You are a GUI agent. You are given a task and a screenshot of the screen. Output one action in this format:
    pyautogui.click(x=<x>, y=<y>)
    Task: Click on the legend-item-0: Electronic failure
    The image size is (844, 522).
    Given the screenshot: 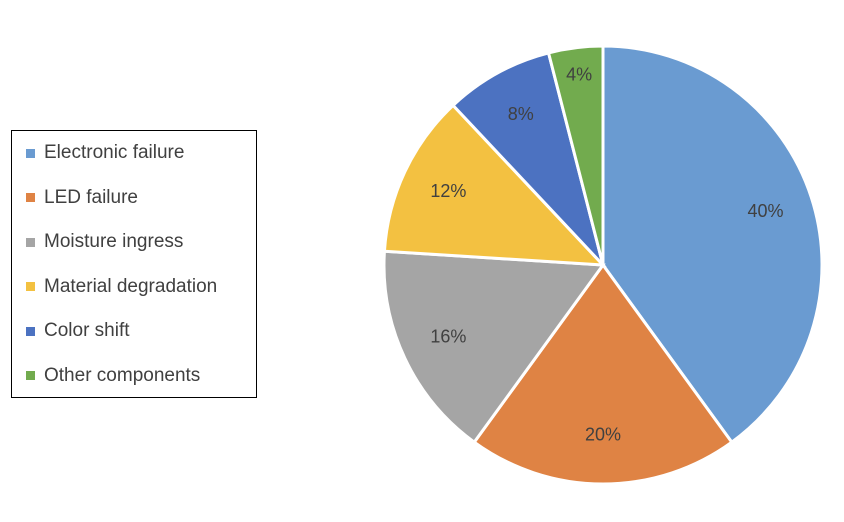 What is the action you would take?
    pyautogui.click(x=105, y=153)
    